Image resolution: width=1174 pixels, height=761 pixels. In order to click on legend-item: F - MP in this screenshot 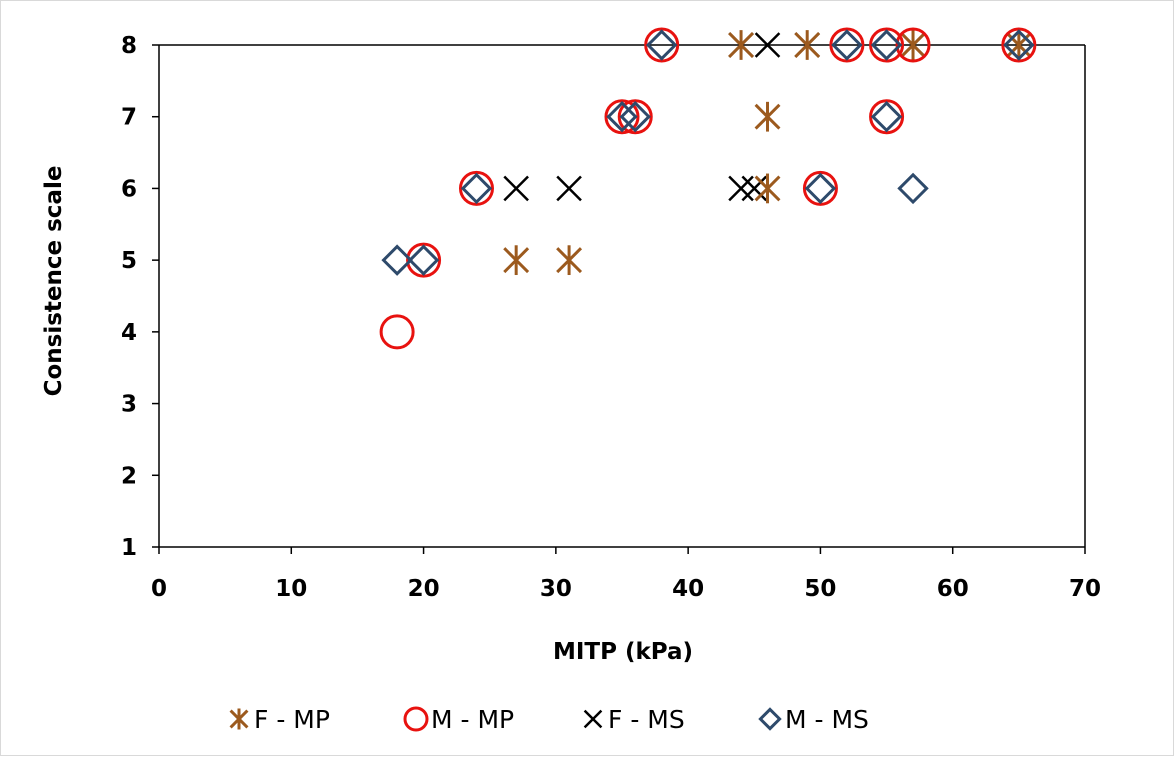, I will do `click(279, 719)`.